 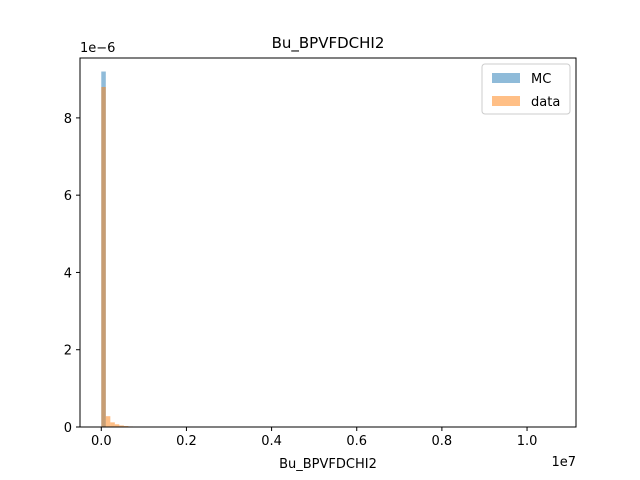 I want to click on histogram-bars, so click(x=119, y=249).